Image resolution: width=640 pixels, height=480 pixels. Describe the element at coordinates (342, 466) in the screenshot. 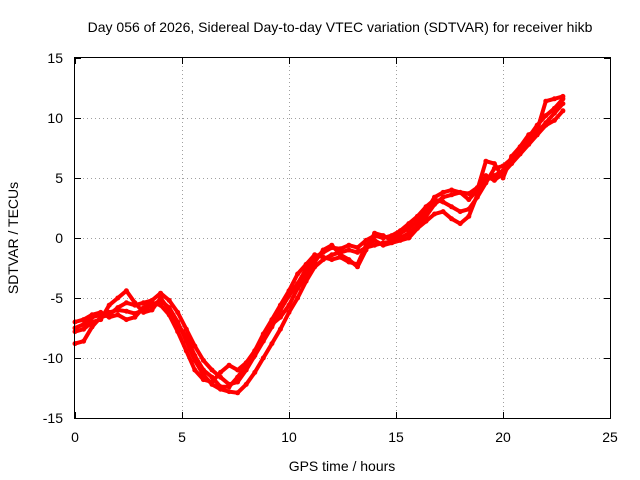

I see `x-axis-label: GPS time / hours` at that location.